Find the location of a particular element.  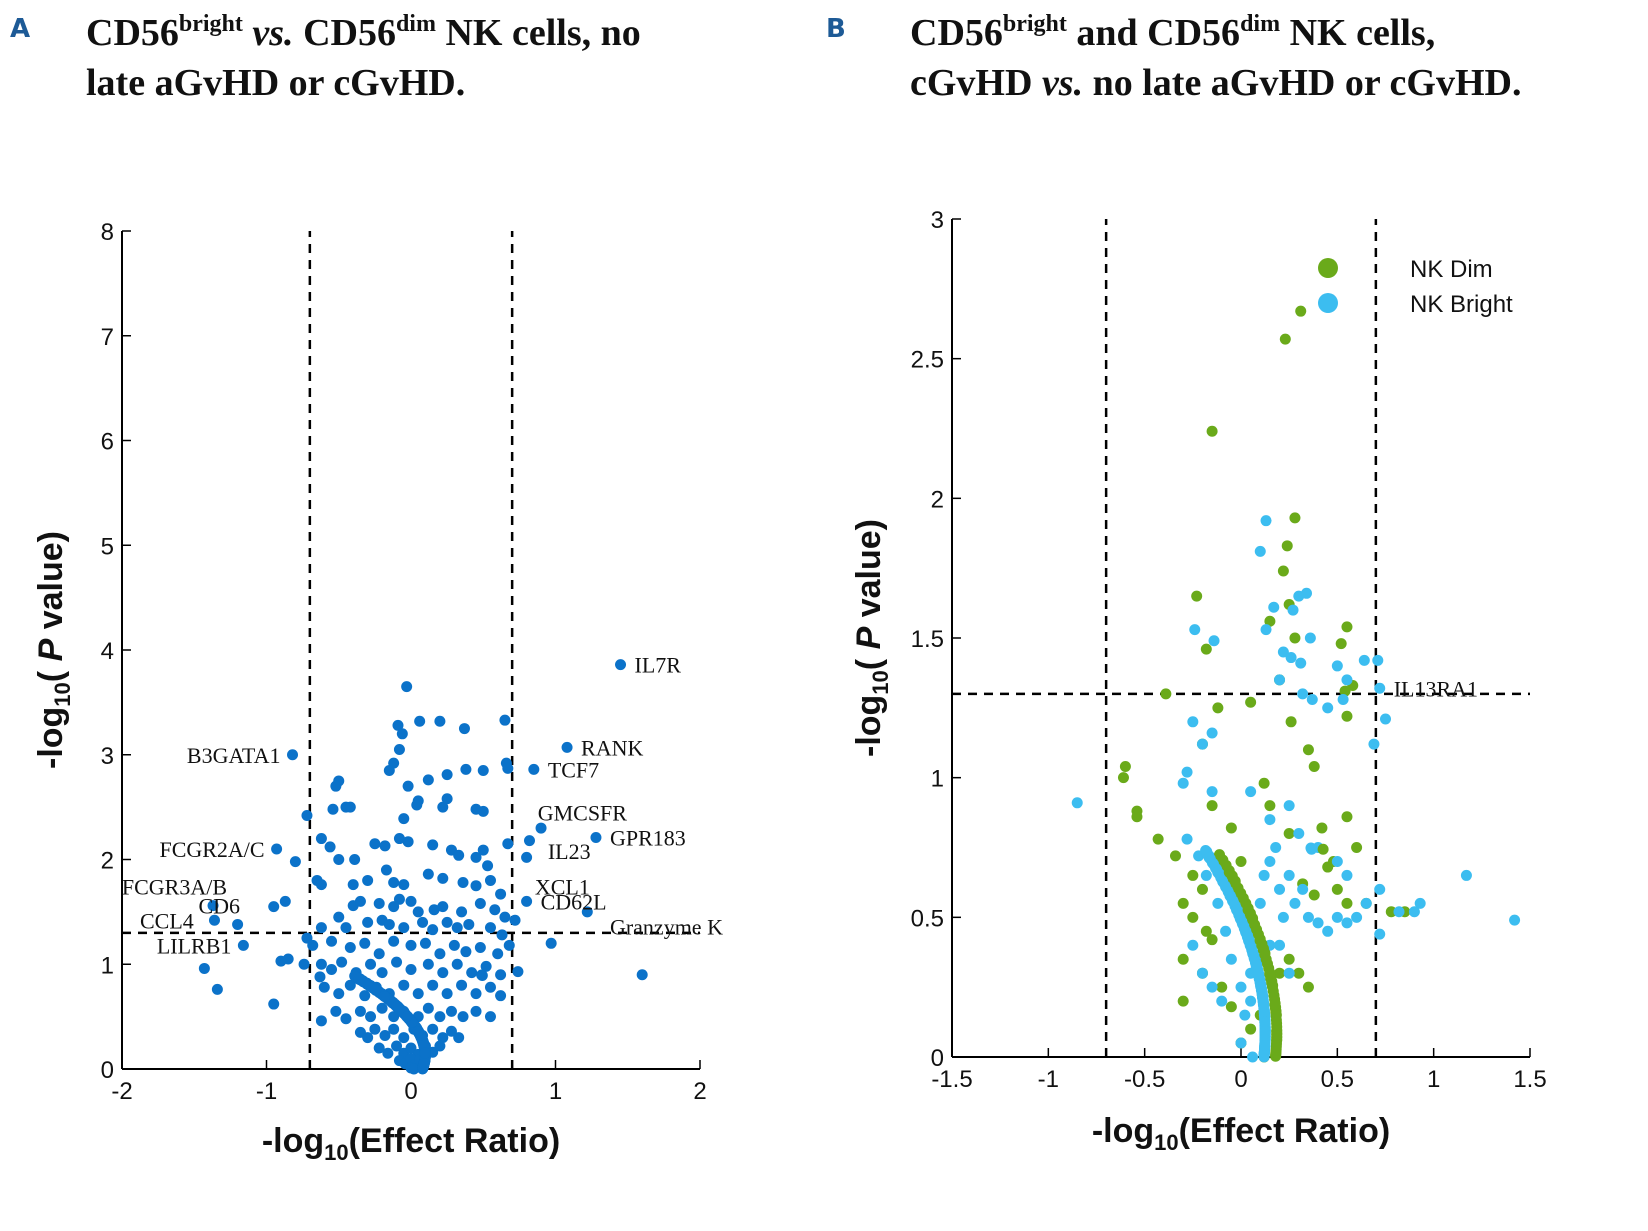

legend-marker is located at coordinates (1328, 268).